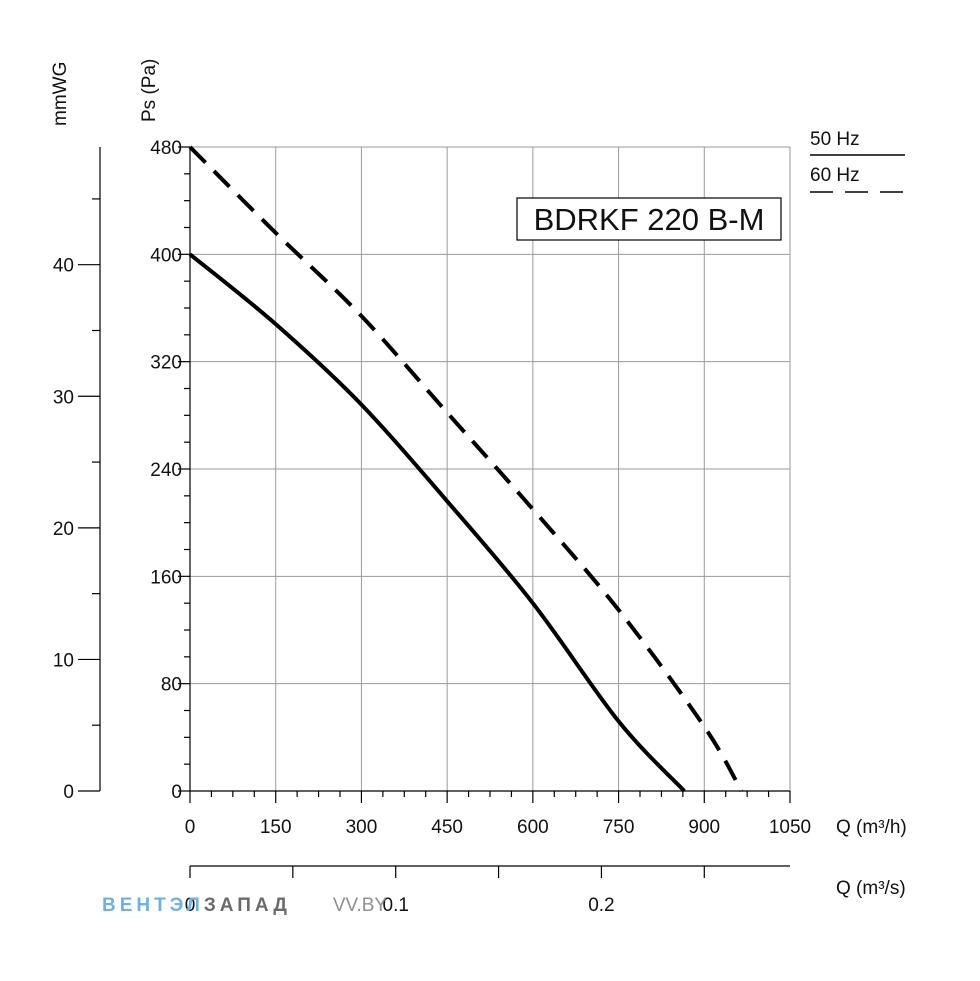 This screenshot has height=981, width=980. I want to click on x-tick-label-m3h-2: 300, so click(362, 827).